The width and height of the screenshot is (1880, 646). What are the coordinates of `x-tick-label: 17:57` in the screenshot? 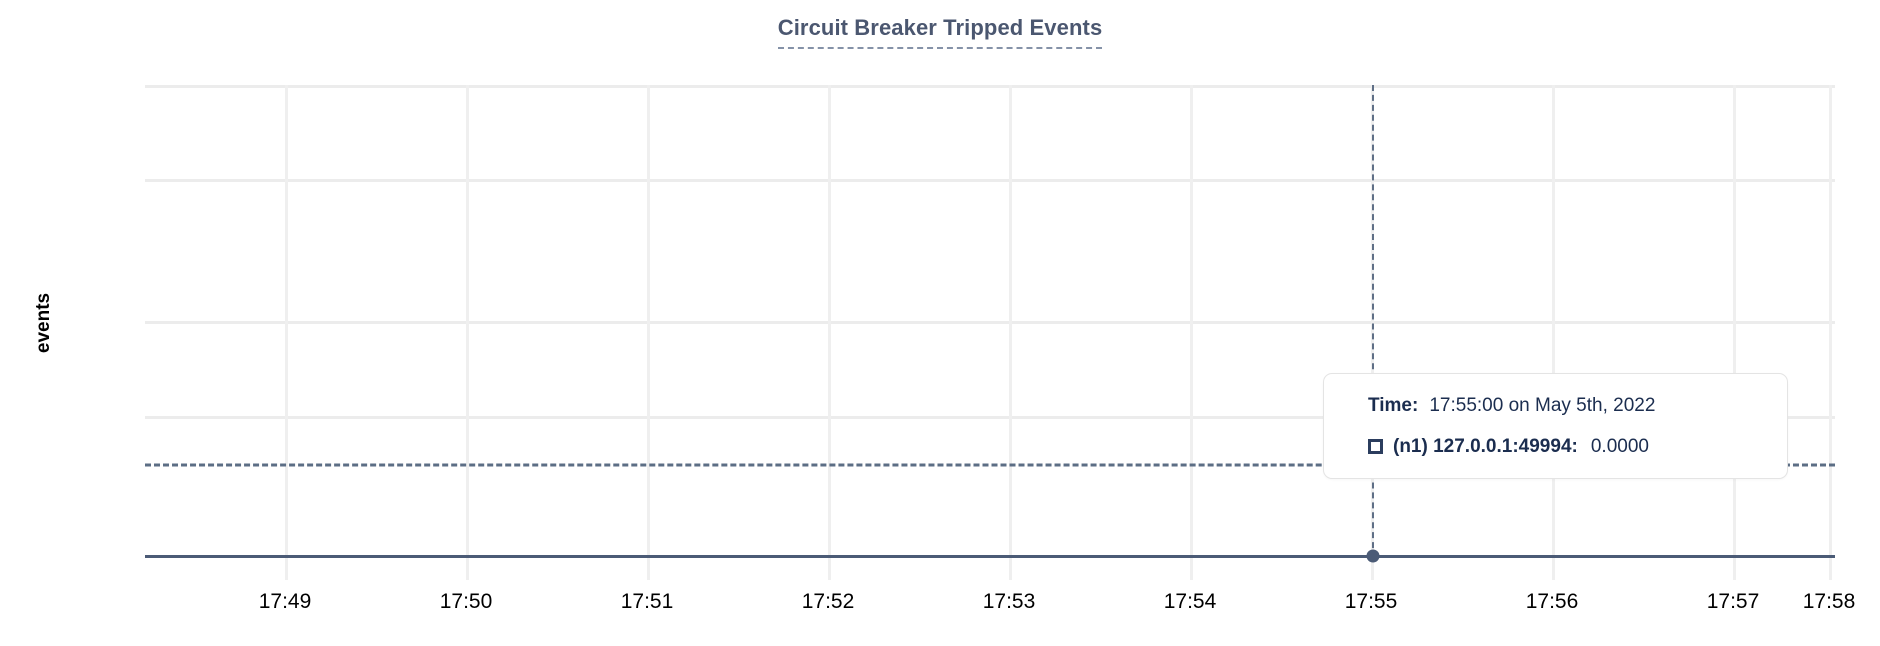 It's located at (1733, 601).